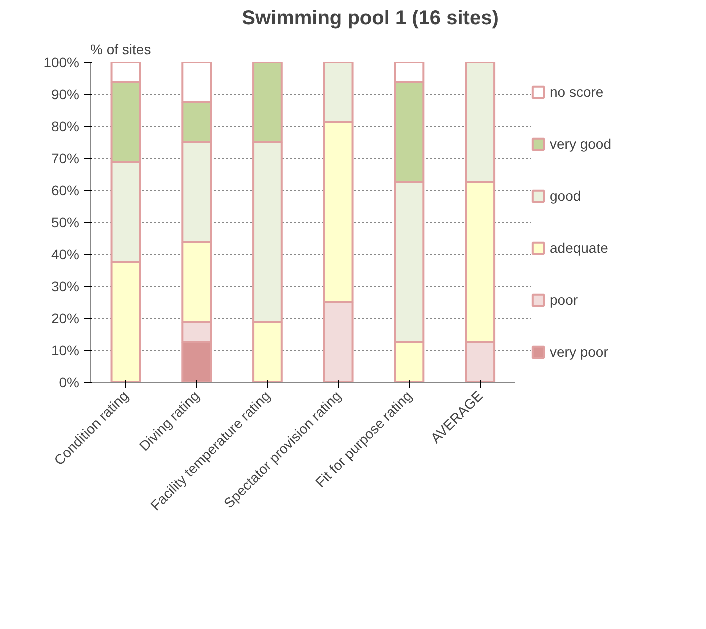 The height and width of the screenshot is (629, 706). Describe the element at coordinates (565, 300) in the screenshot. I see `legend-label: poor` at that location.